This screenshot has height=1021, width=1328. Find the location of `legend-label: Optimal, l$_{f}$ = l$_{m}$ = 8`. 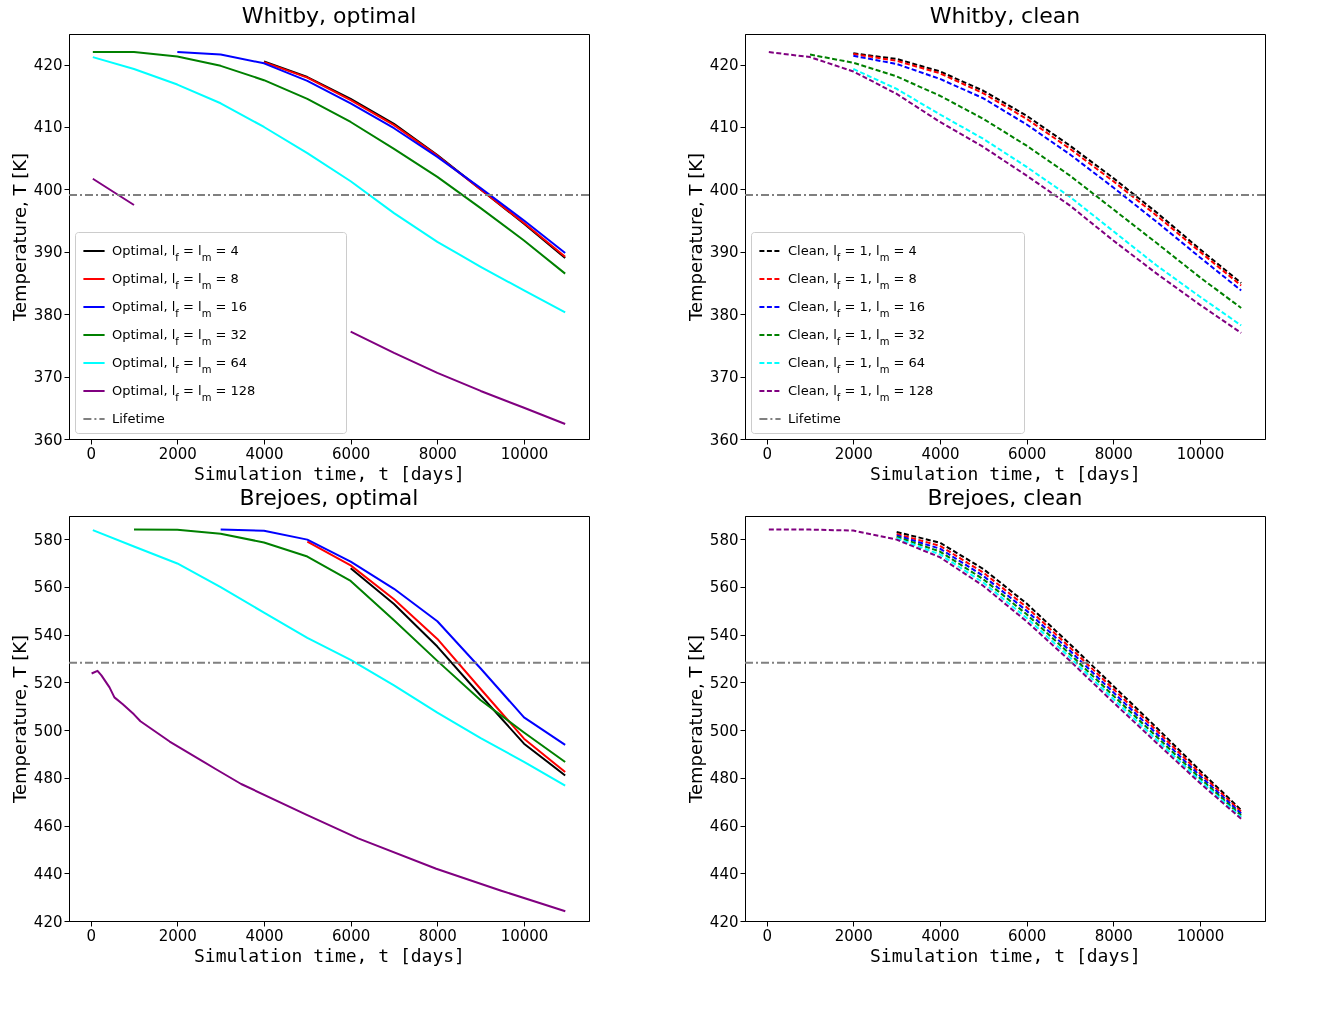

legend-label: Optimal, l$_{f}$ = l$_{m}$ = 8 is located at coordinates (175, 281).